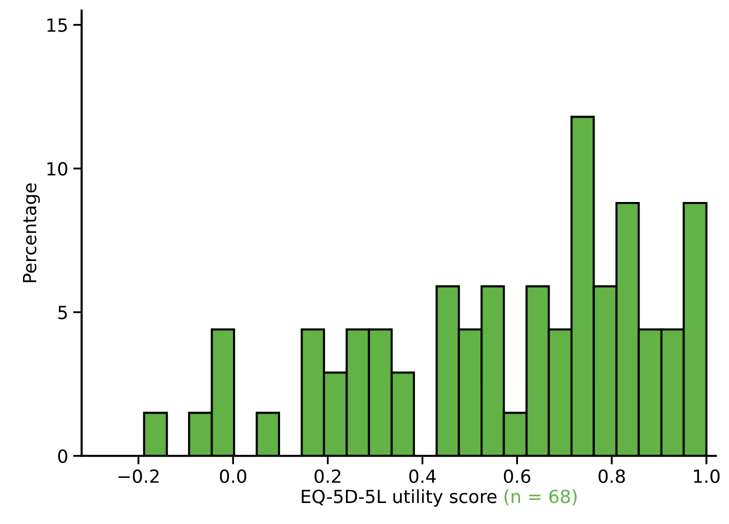 This screenshot has height=524, width=729. I want to click on x-tick-label: 0.8, so click(611, 476).